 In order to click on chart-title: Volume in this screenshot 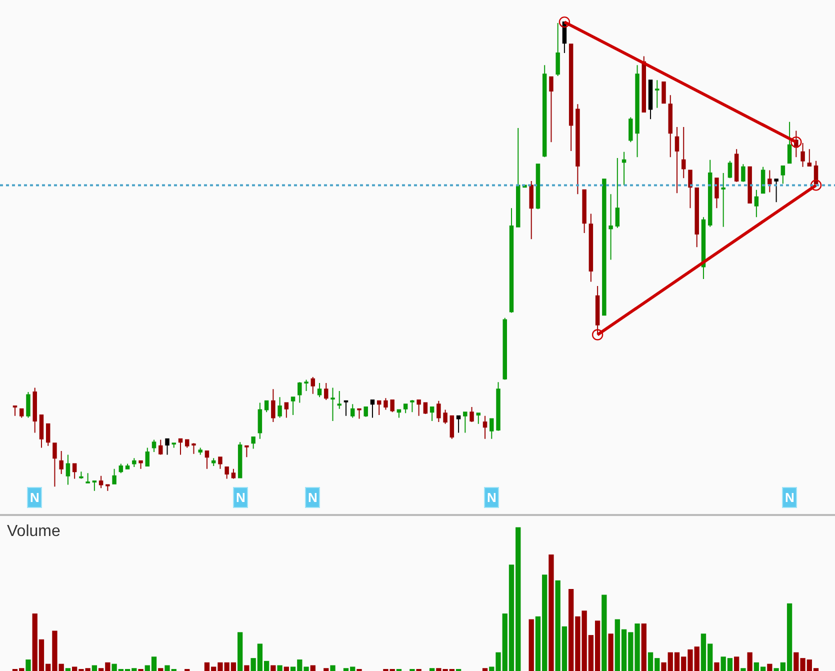, I will do `click(33, 531)`.